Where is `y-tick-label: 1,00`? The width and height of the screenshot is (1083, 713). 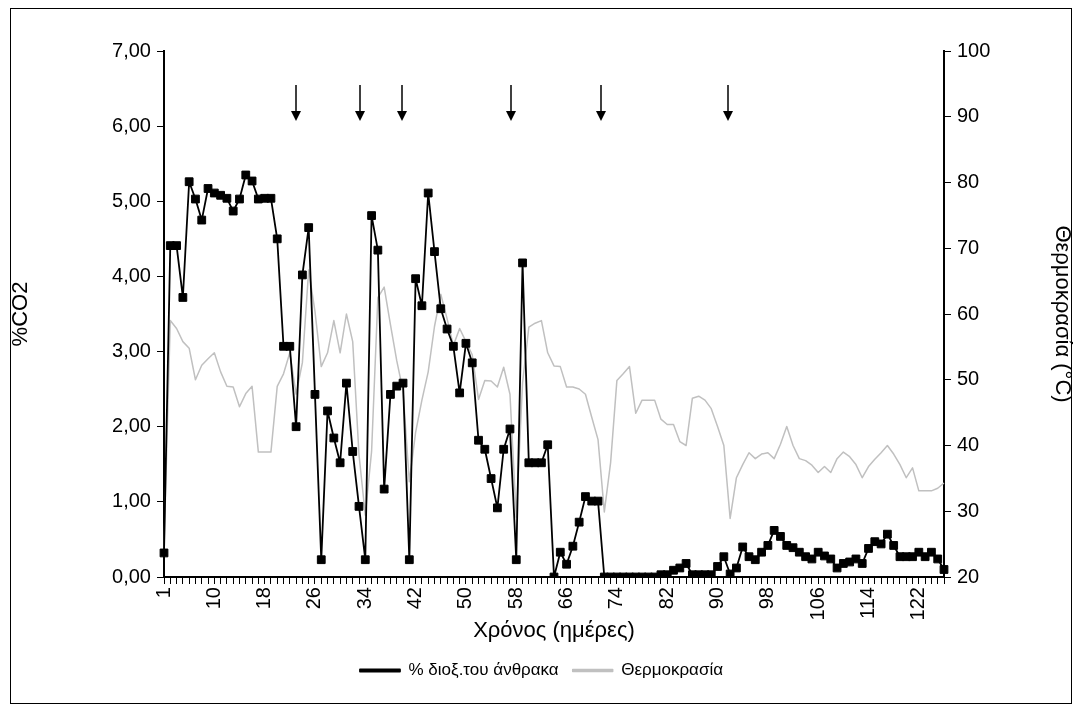
y-tick-label: 1,00 is located at coordinates (131, 500).